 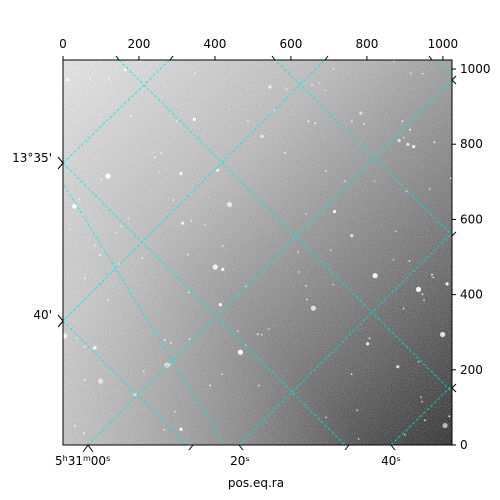 What do you see at coordinates (471, 219) in the screenshot?
I see `right-tick-label: 600` at bounding box center [471, 219].